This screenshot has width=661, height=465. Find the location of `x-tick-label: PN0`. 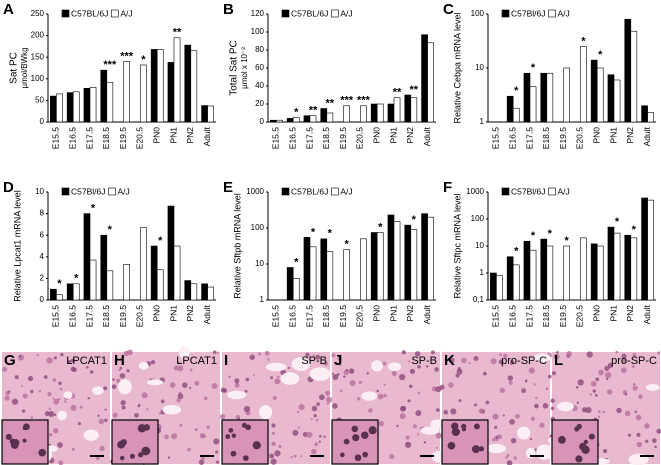

x-tick-label: PN0 is located at coordinates (596, 313).